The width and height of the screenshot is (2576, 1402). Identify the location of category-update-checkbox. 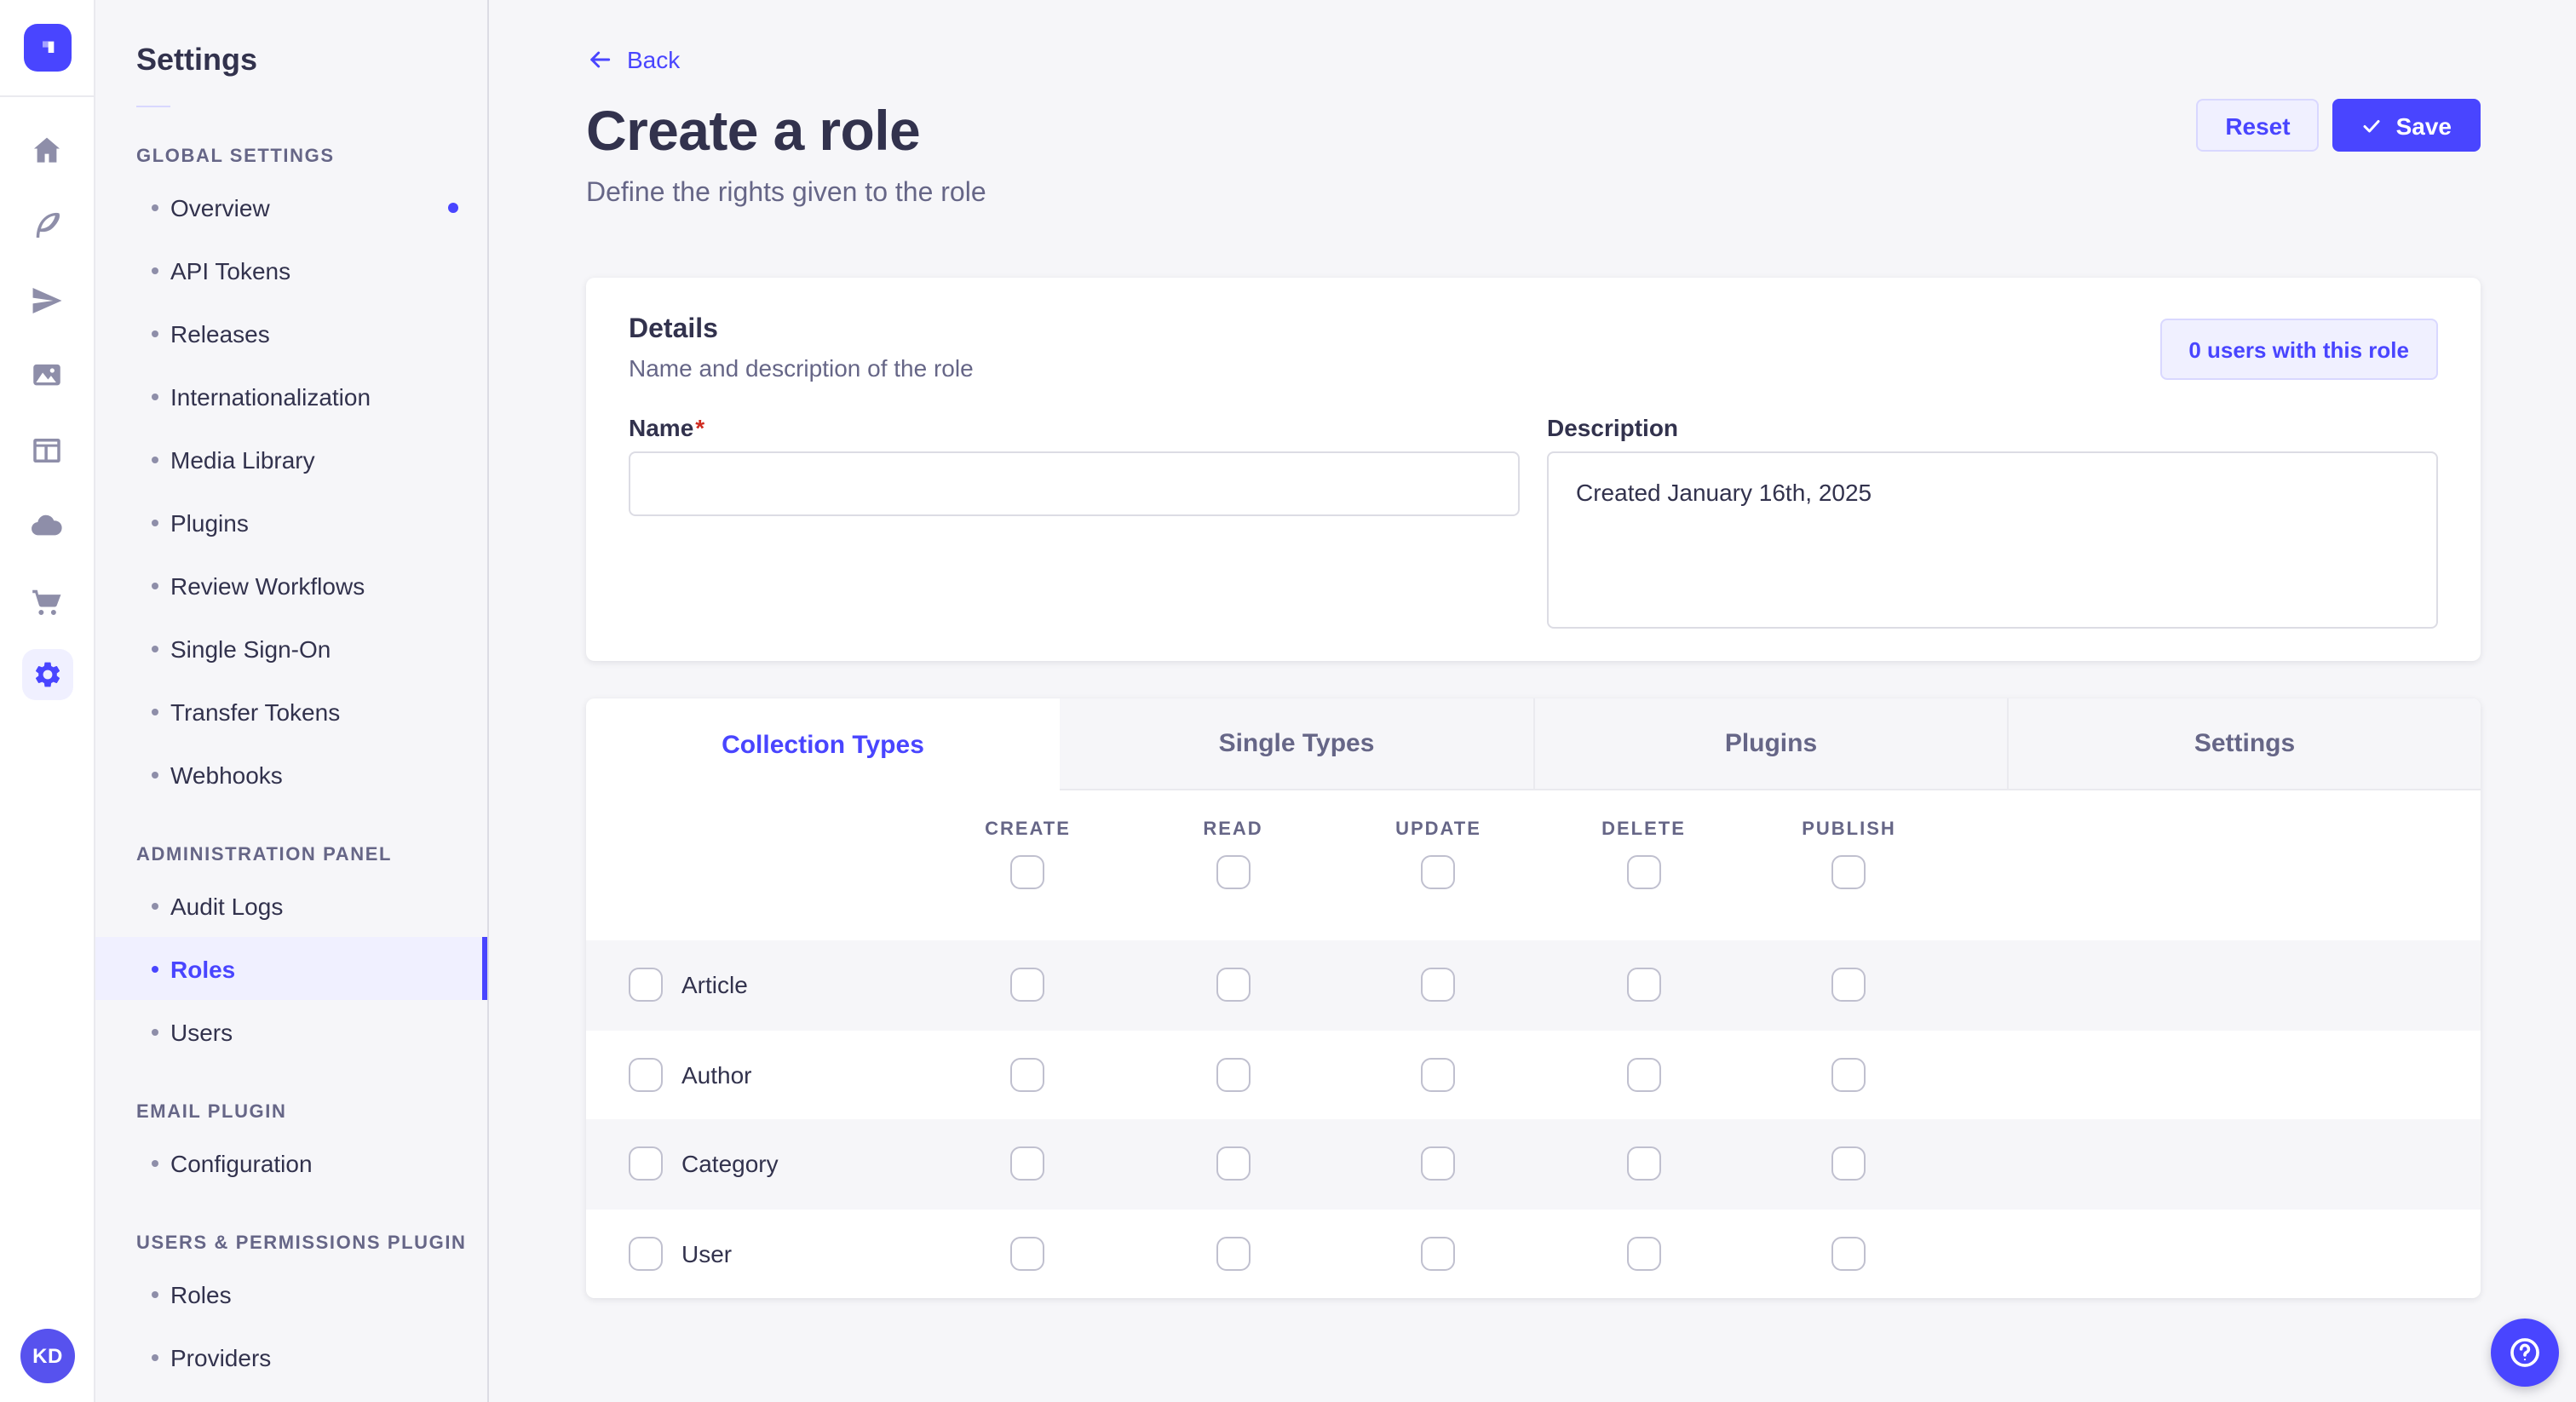
(1439, 1163).